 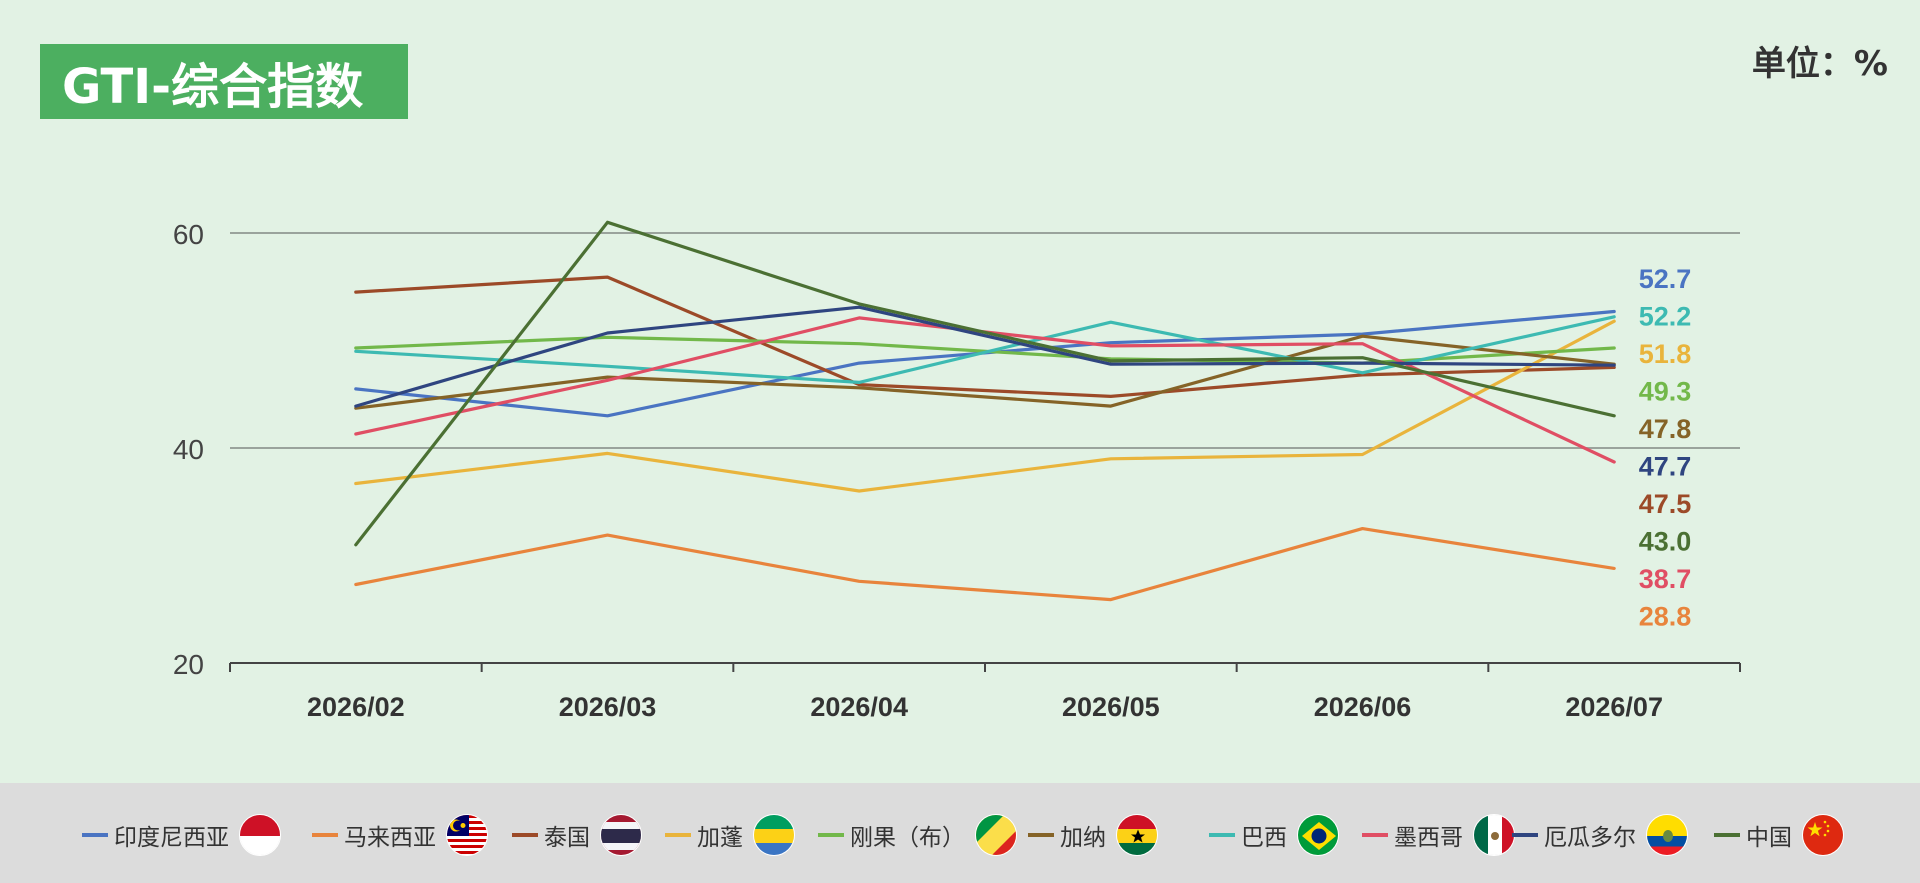 I want to click on brazil-flag-icon, so click(x=1318, y=835).